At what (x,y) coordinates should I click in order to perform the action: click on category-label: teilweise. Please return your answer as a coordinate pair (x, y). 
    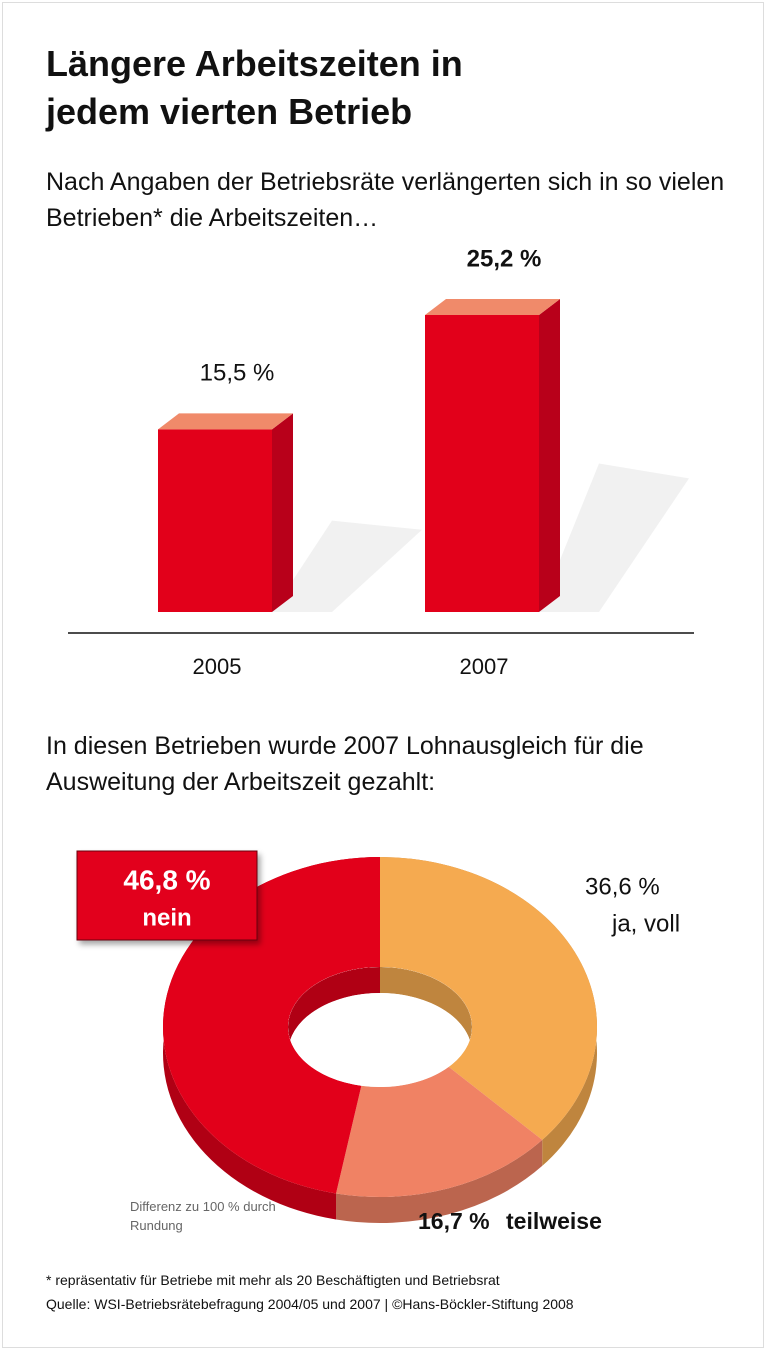
    Looking at the image, I should click on (554, 1221).